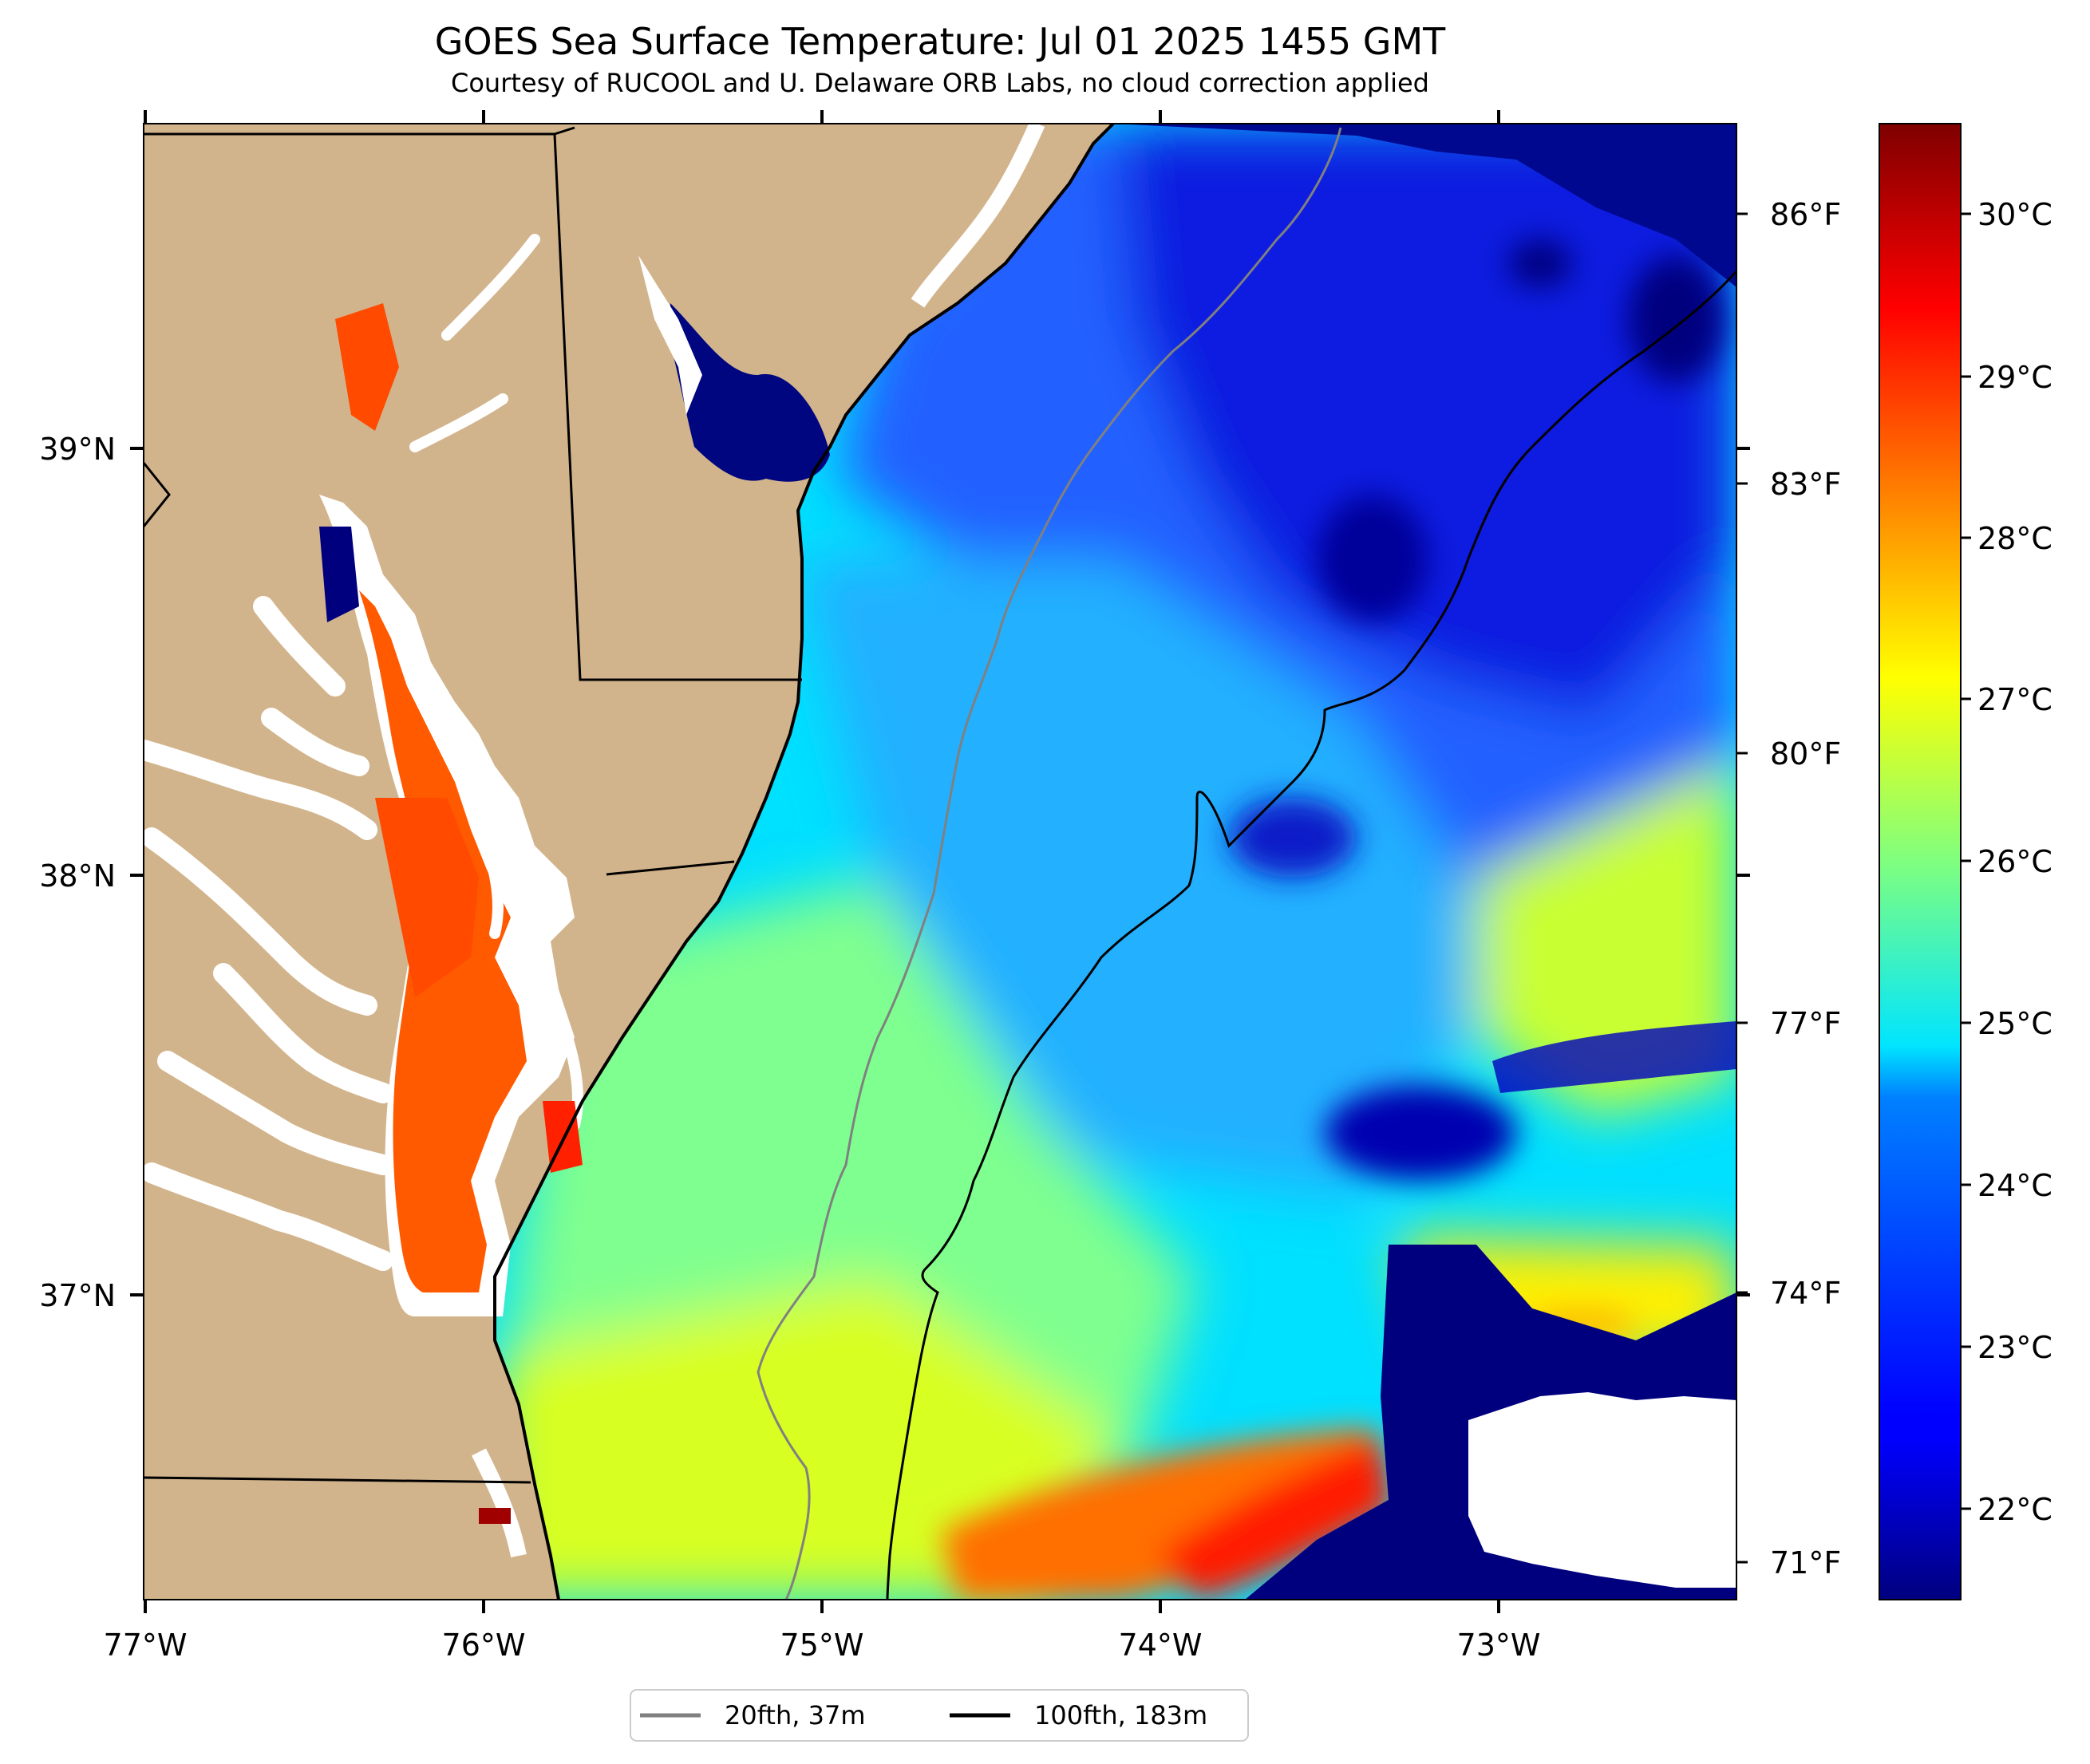  I want to click on fahrenheit-label: 83°F, so click(1805, 484).